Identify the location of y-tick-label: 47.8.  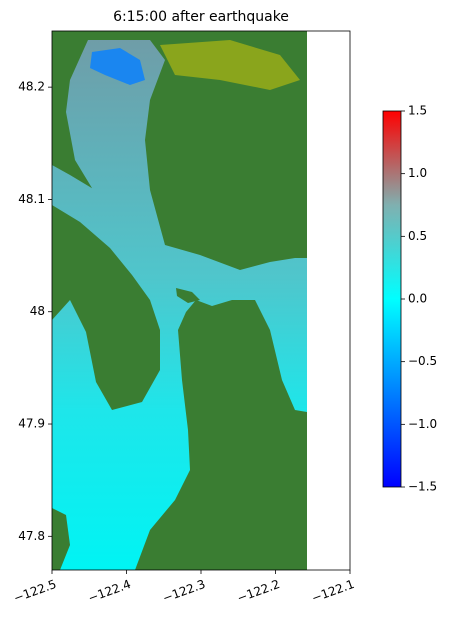
(31, 536).